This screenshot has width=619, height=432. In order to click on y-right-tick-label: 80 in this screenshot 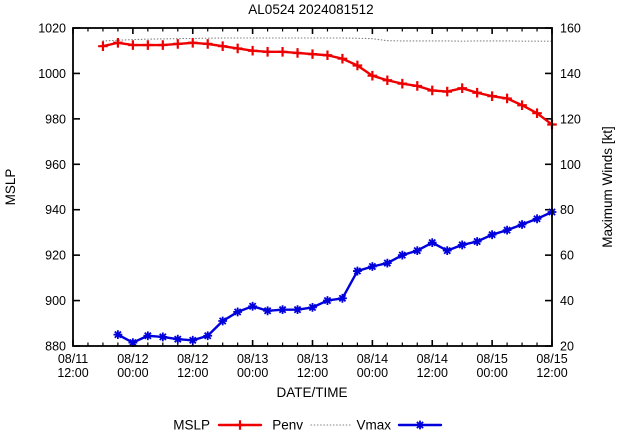, I will do `click(567, 210)`.